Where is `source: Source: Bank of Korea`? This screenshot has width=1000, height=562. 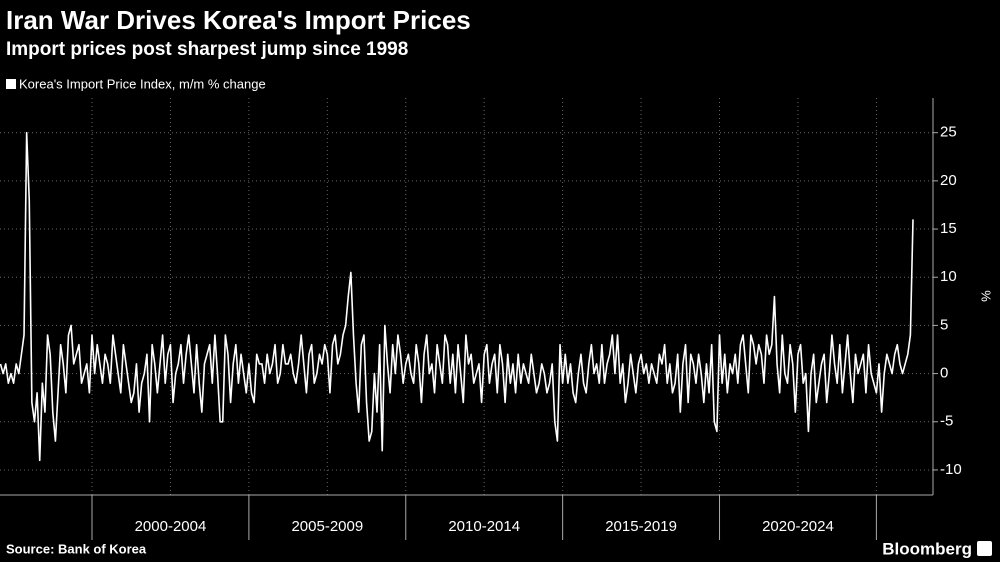
source: Source: Bank of Korea is located at coordinates (76, 548).